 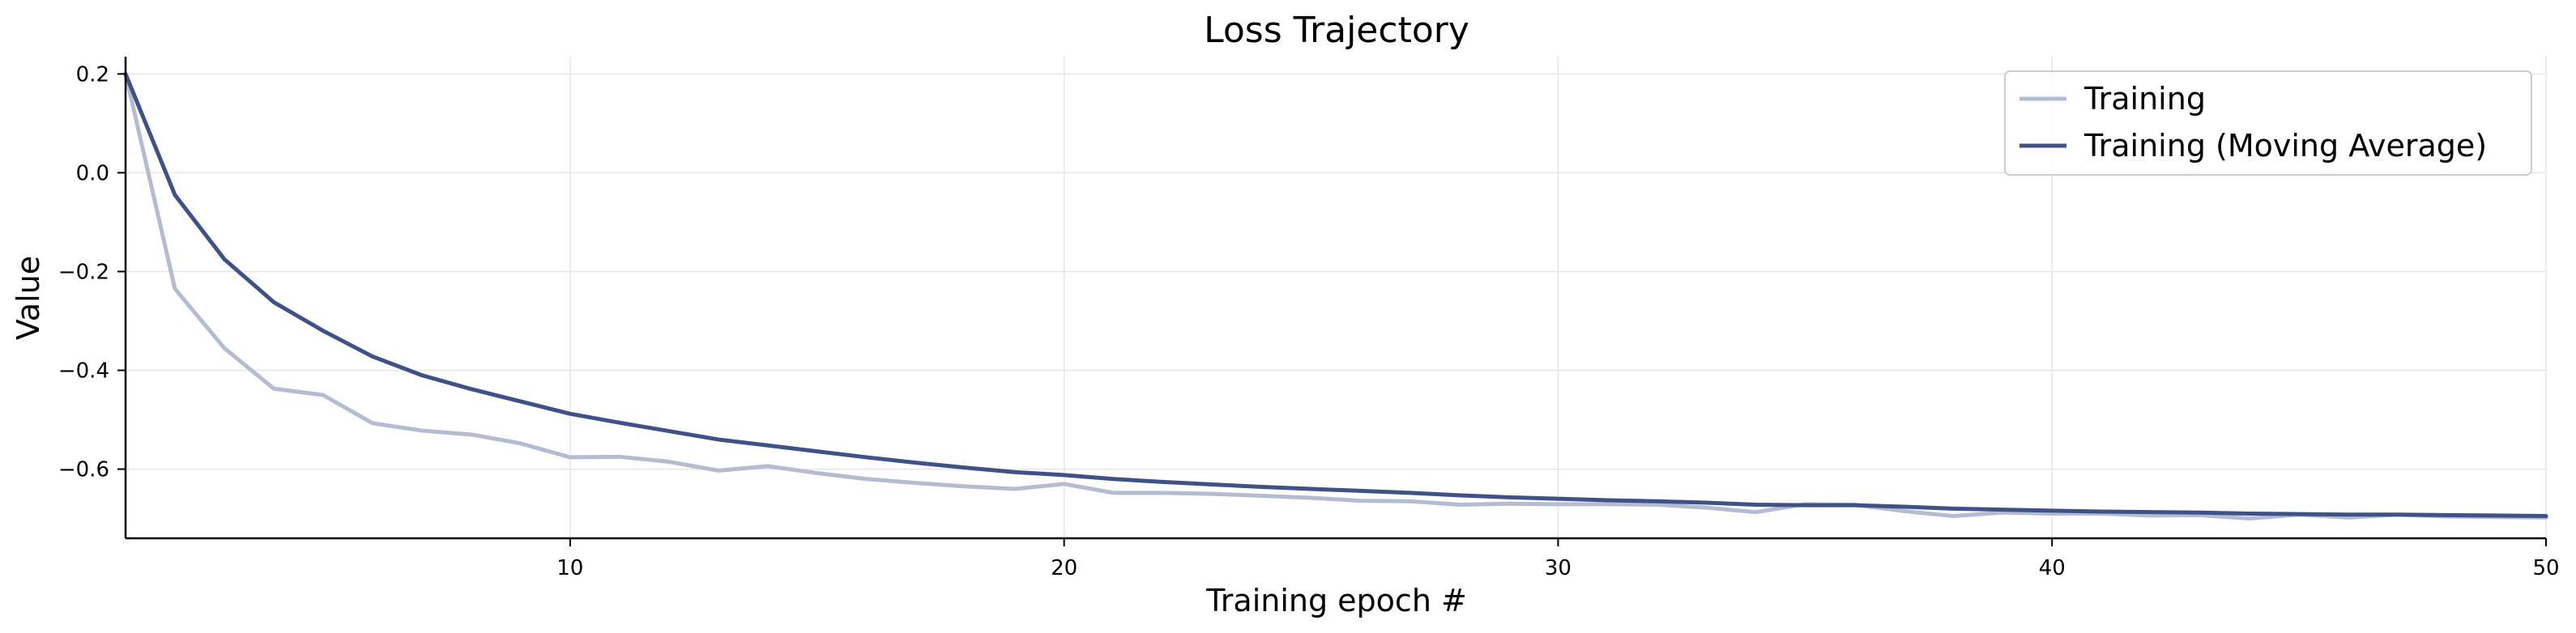 What do you see at coordinates (2285, 146) in the screenshot?
I see `legend-label: Training (Moving Average)` at bounding box center [2285, 146].